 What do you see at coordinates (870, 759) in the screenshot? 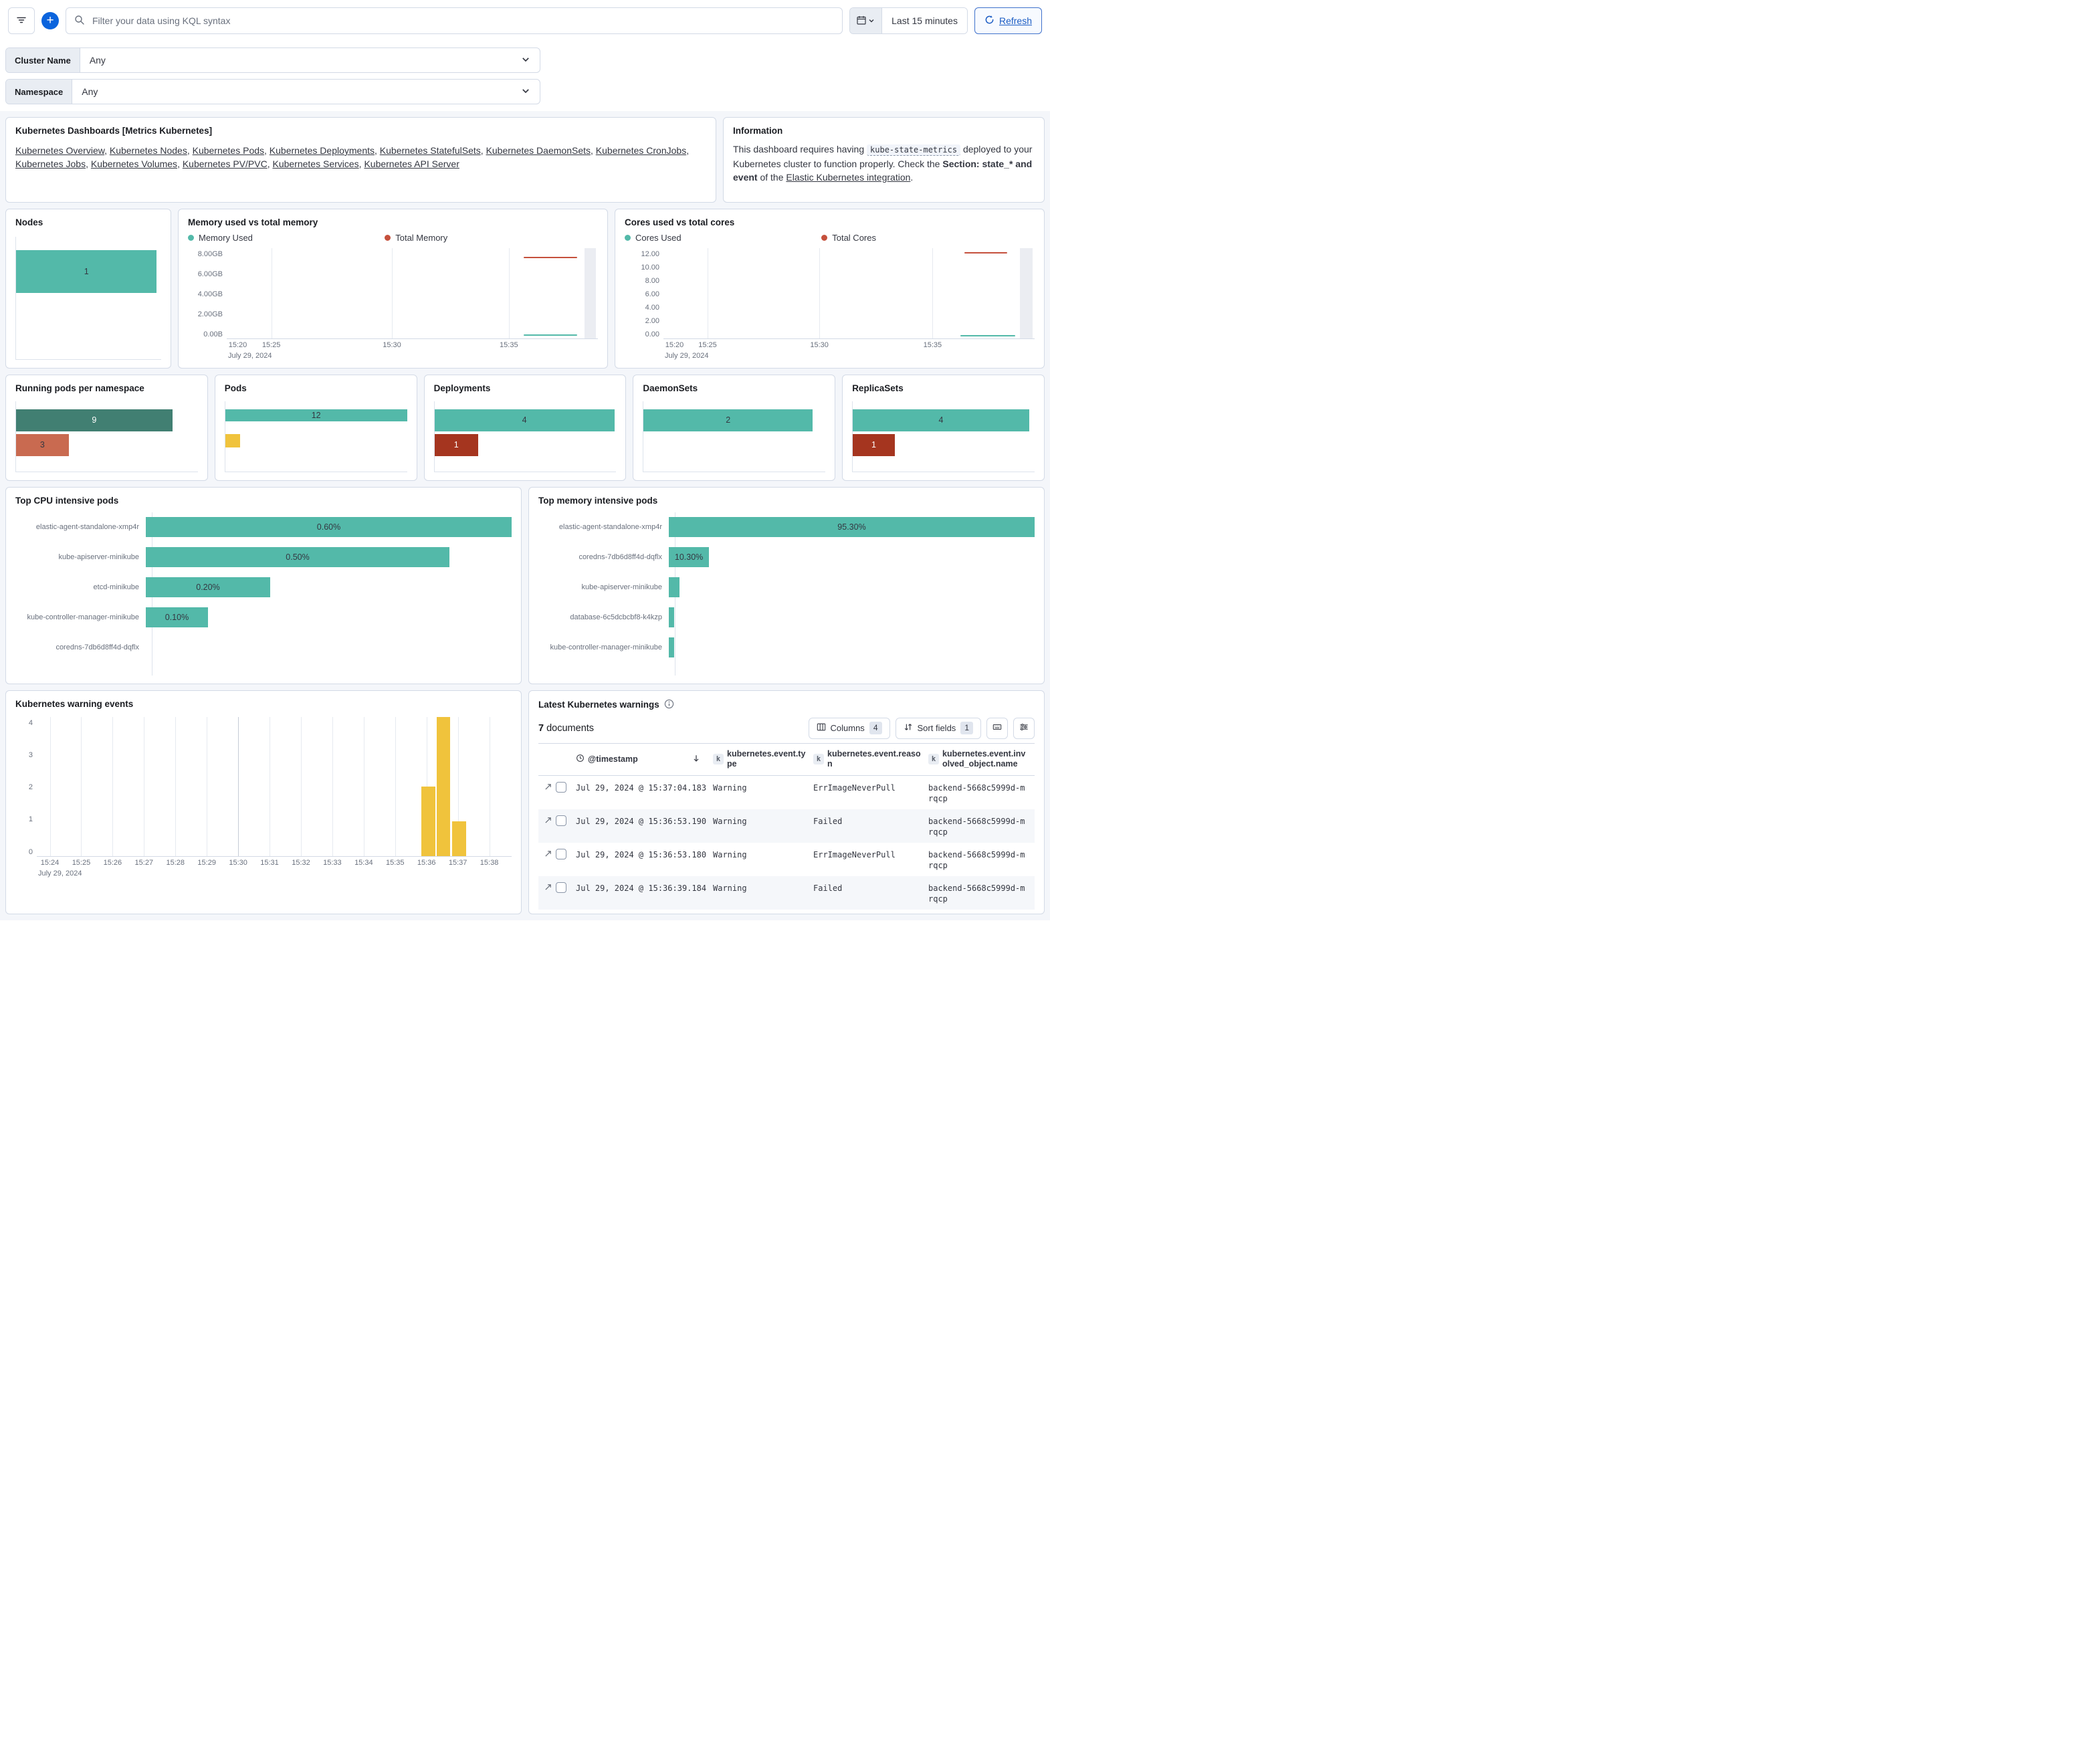
I see `column-header-event-reason: k kubernetes.event.reason` at bounding box center [870, 759].